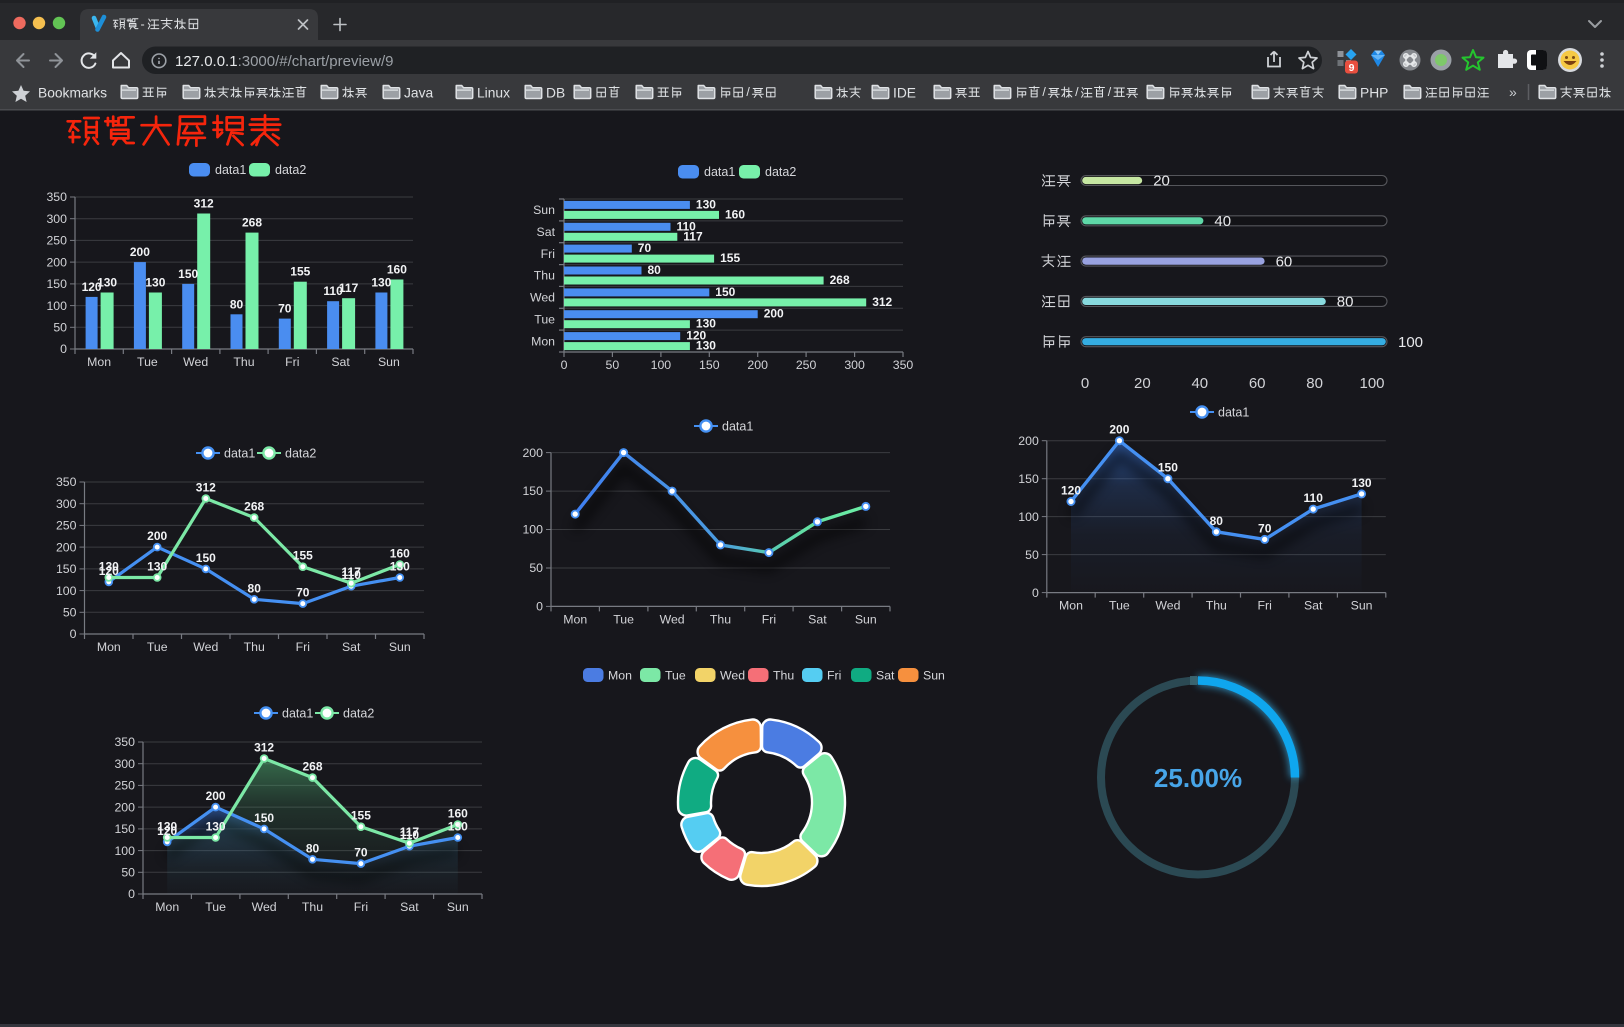 The width and height of the screenshot is (1624, 1027). I want to click on svg-text: IDE, so click(904, 92).